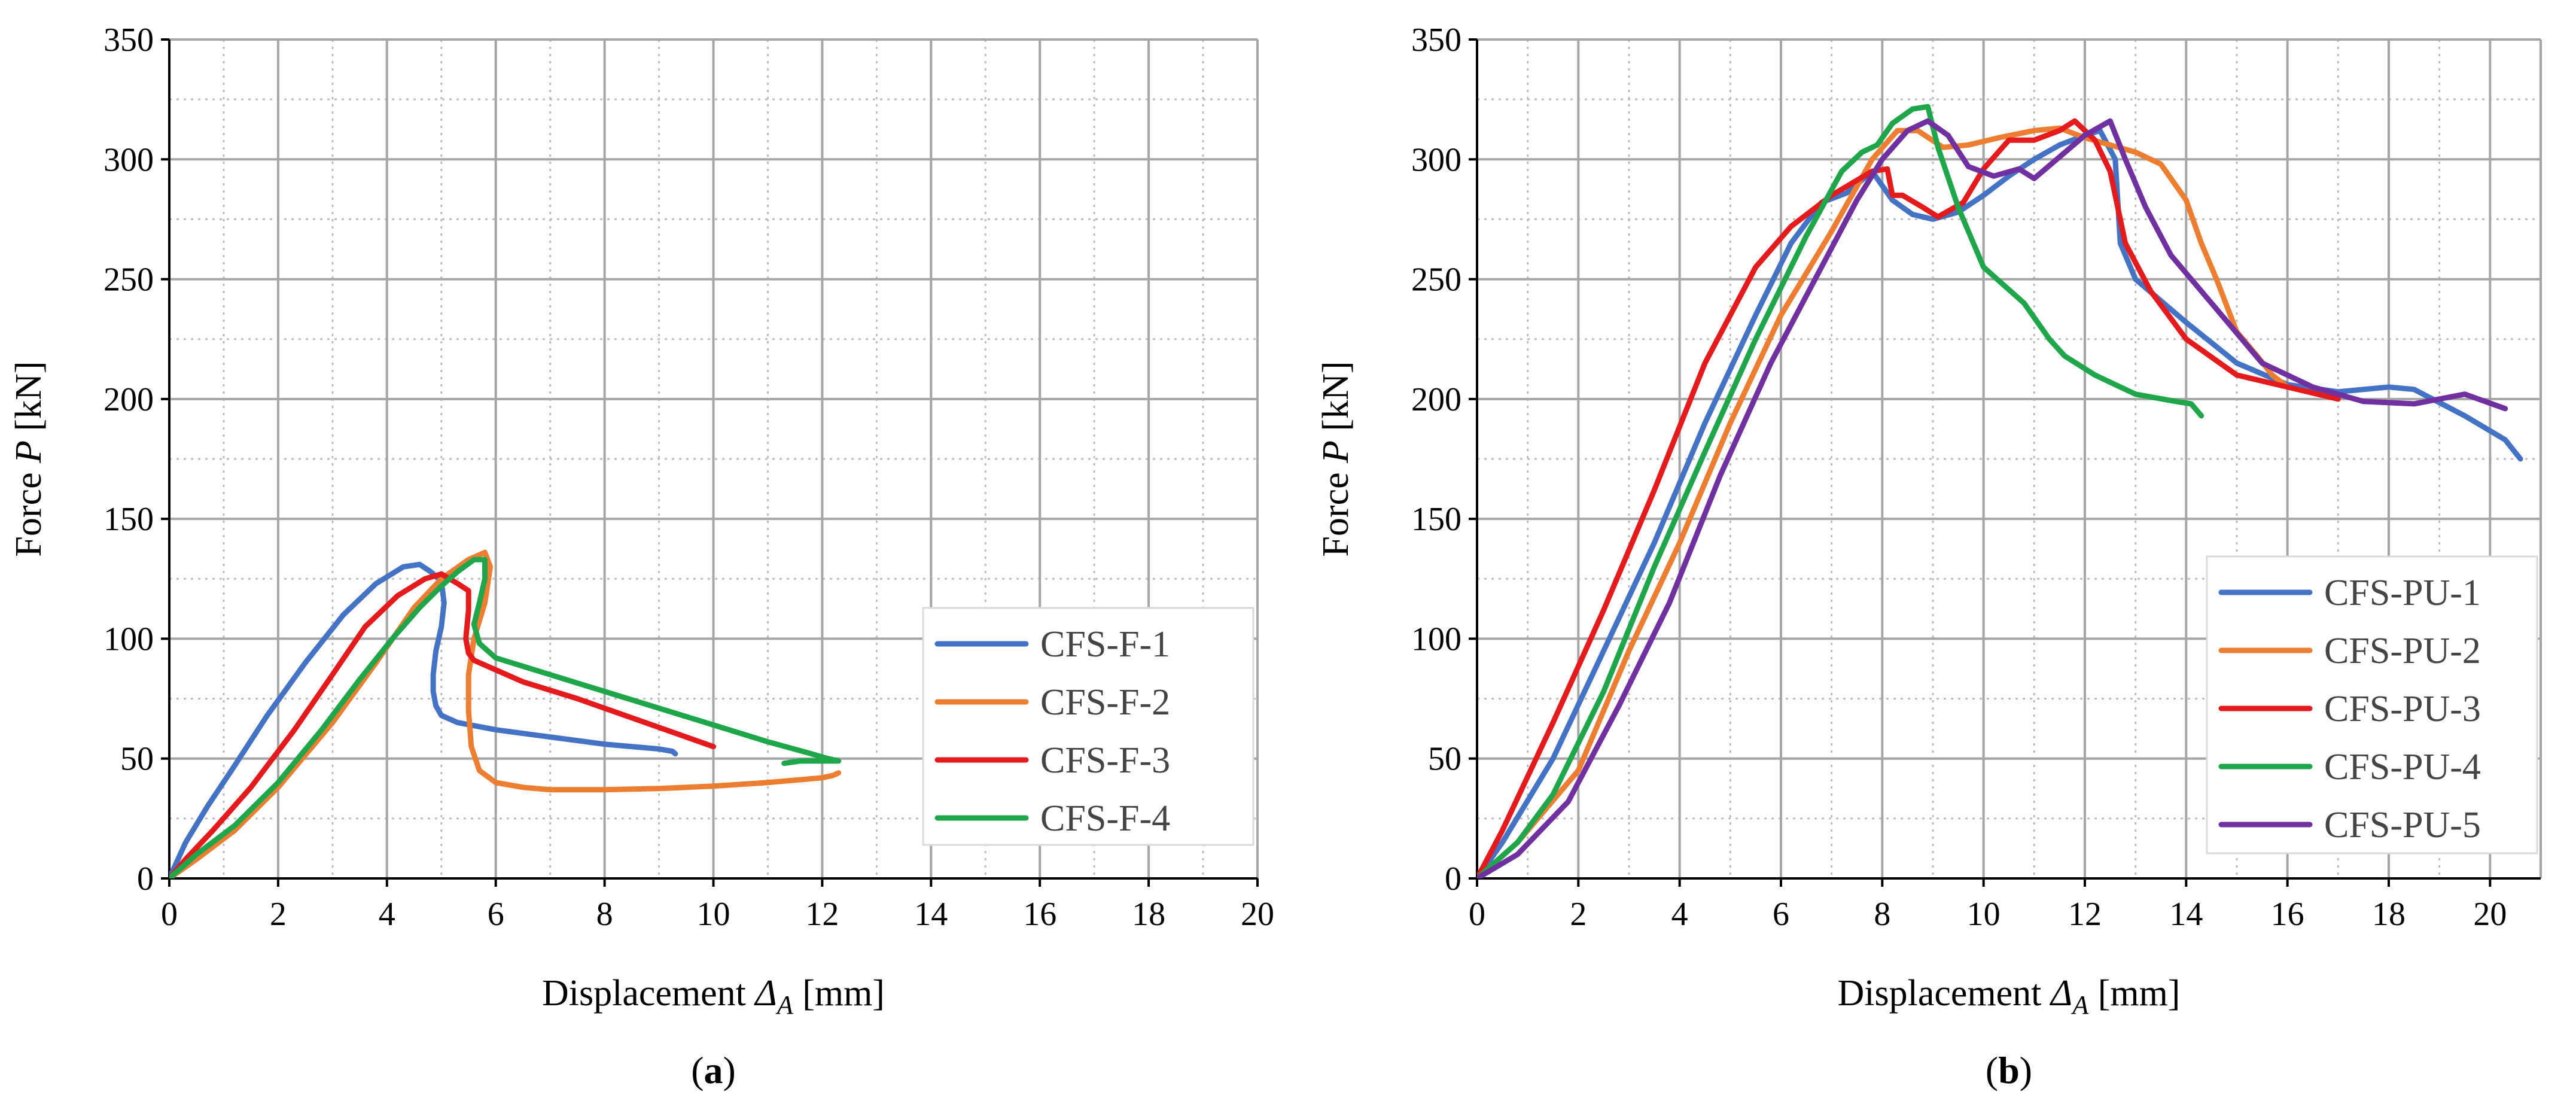 Image resolution: width=2576 pixels, height=1101 pixels. I want to click on legend-entry-label: CFS-PU-2, so click(2402, 651).